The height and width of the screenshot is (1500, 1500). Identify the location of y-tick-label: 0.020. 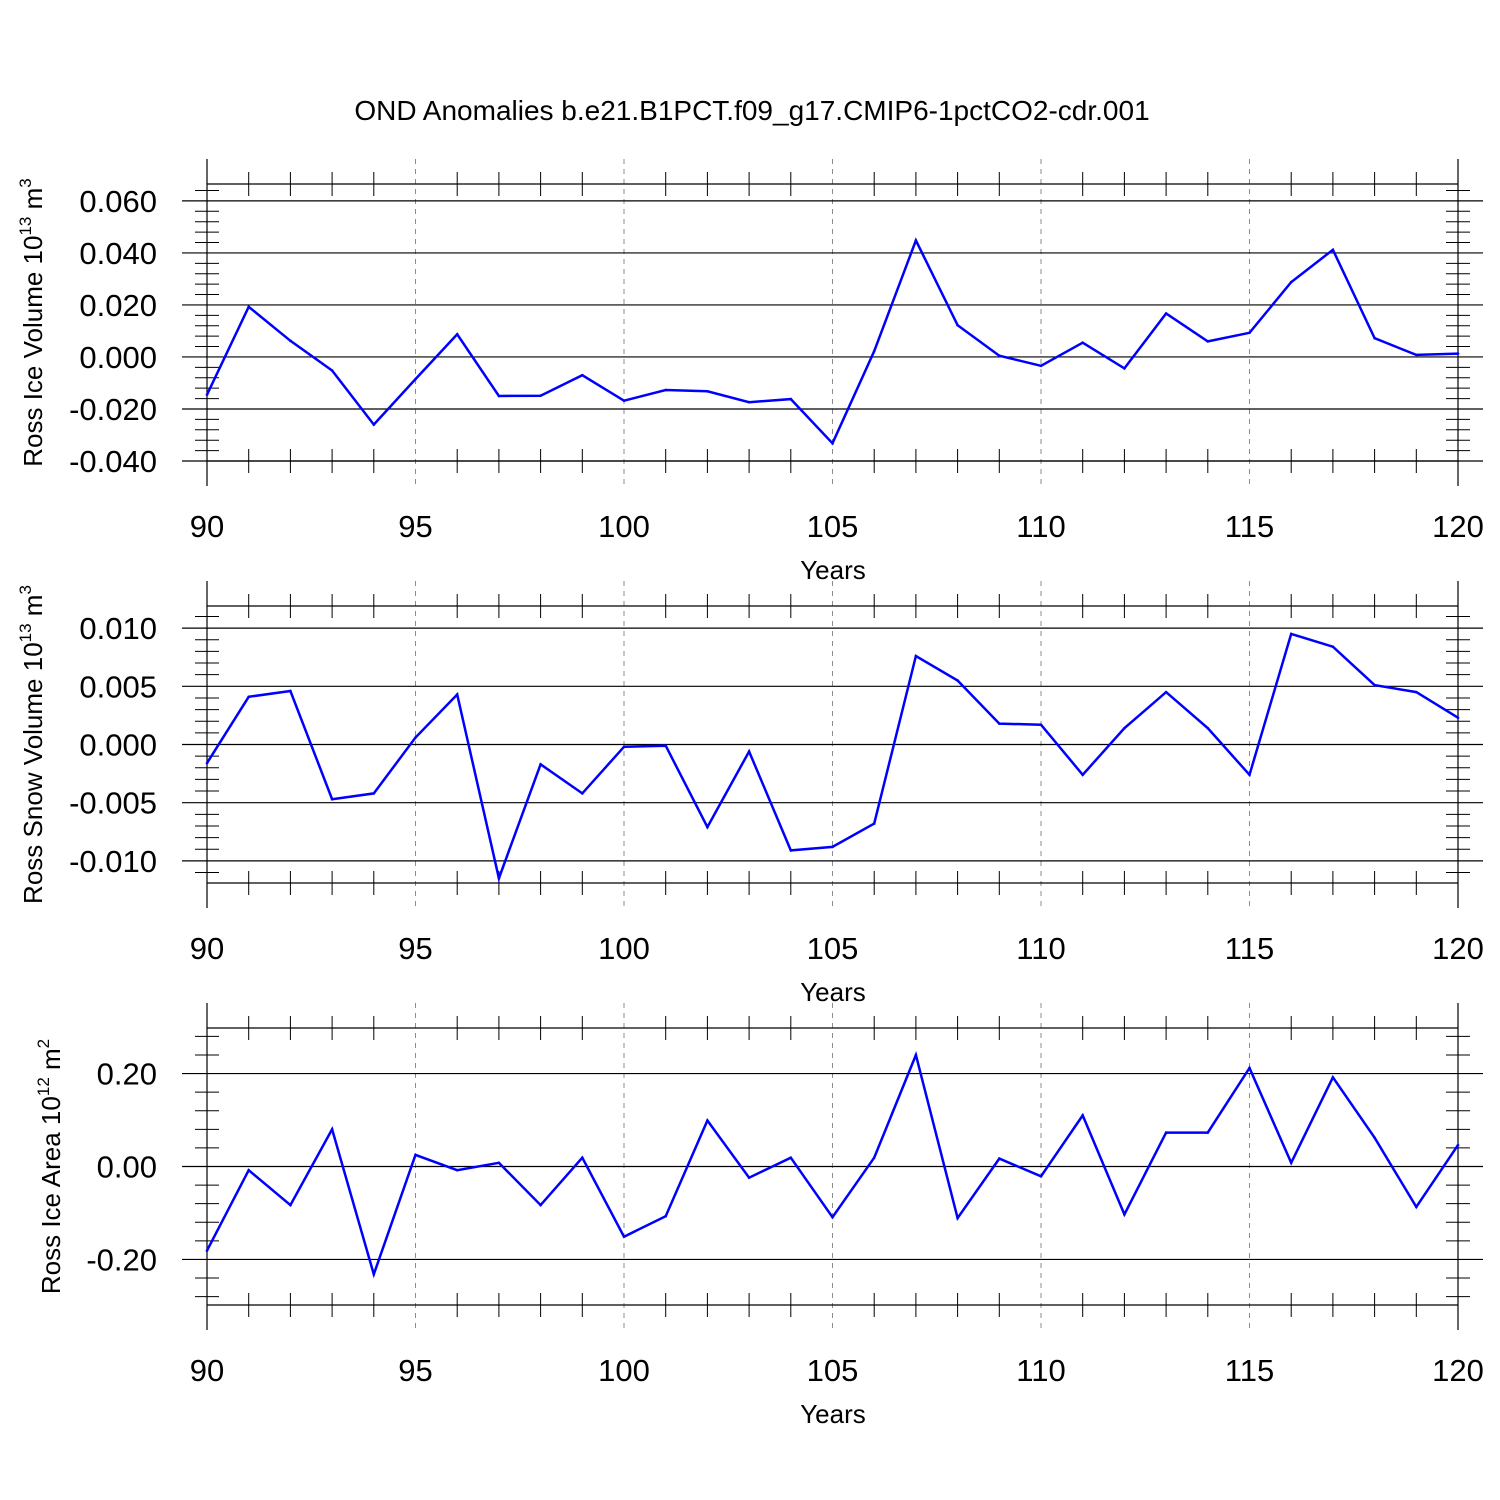
(118, 305).